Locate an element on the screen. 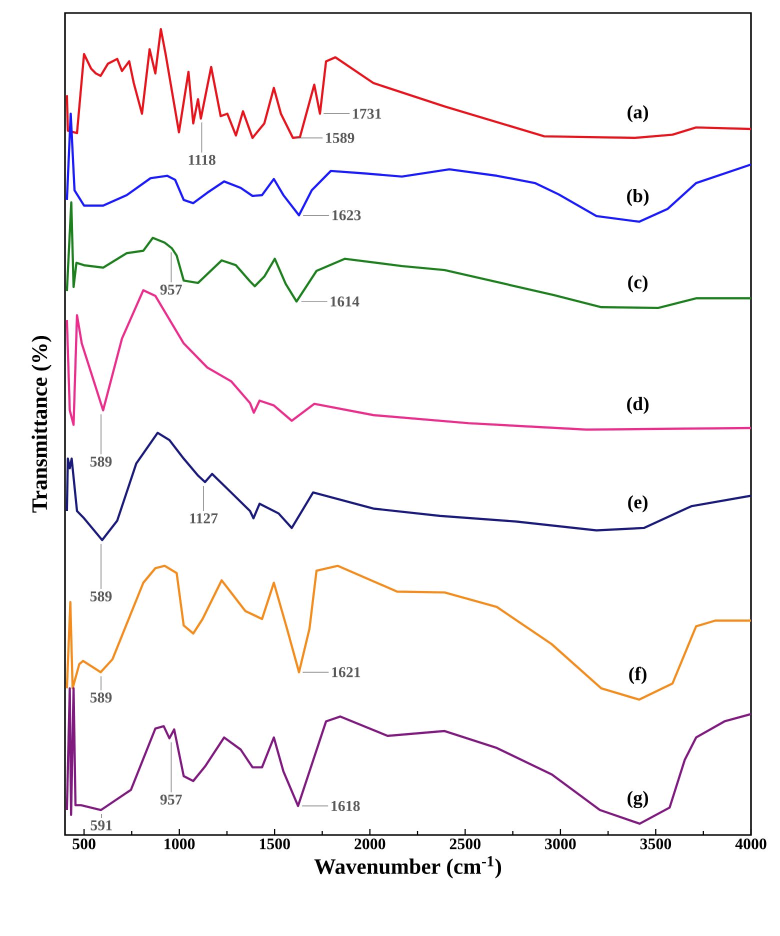 The height and width of the screenshot is (936, 780). x-tick-label: 3500 is located at coordinates (656, 844).